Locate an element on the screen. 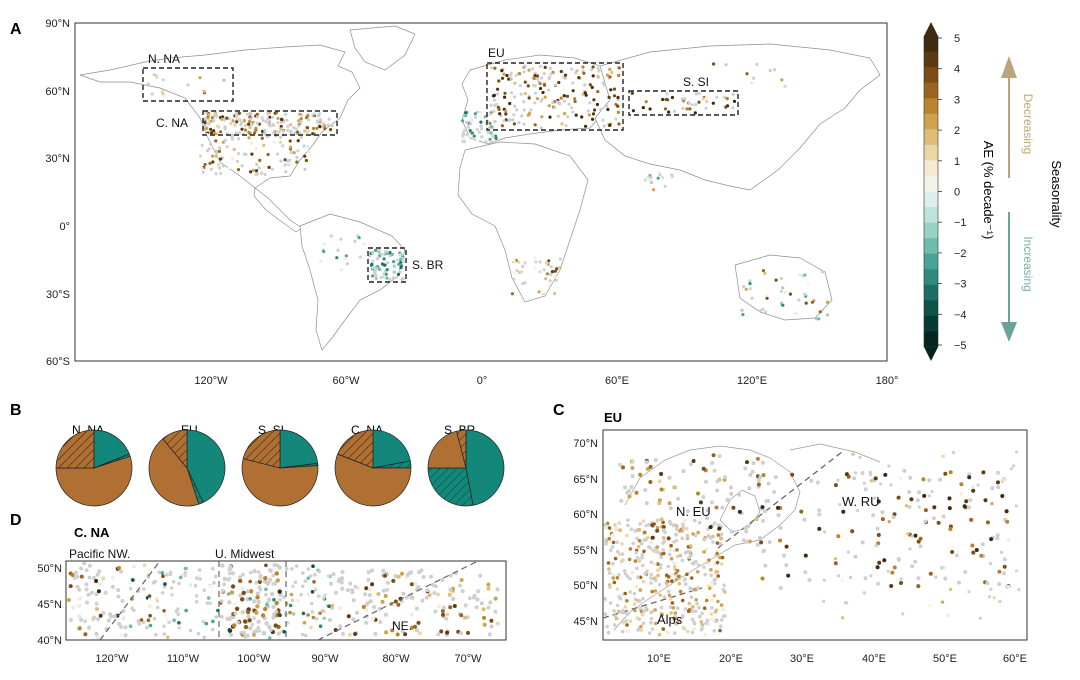  pie-chart: EU is located at coordinates (187, 465).